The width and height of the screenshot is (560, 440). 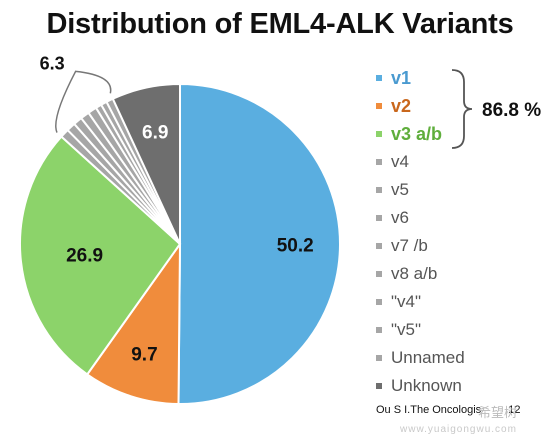 What do you see at coordinates (295, 246) in the screenshot?
I see `data-label-v1: 50.2` at bounding box center [295, 246].